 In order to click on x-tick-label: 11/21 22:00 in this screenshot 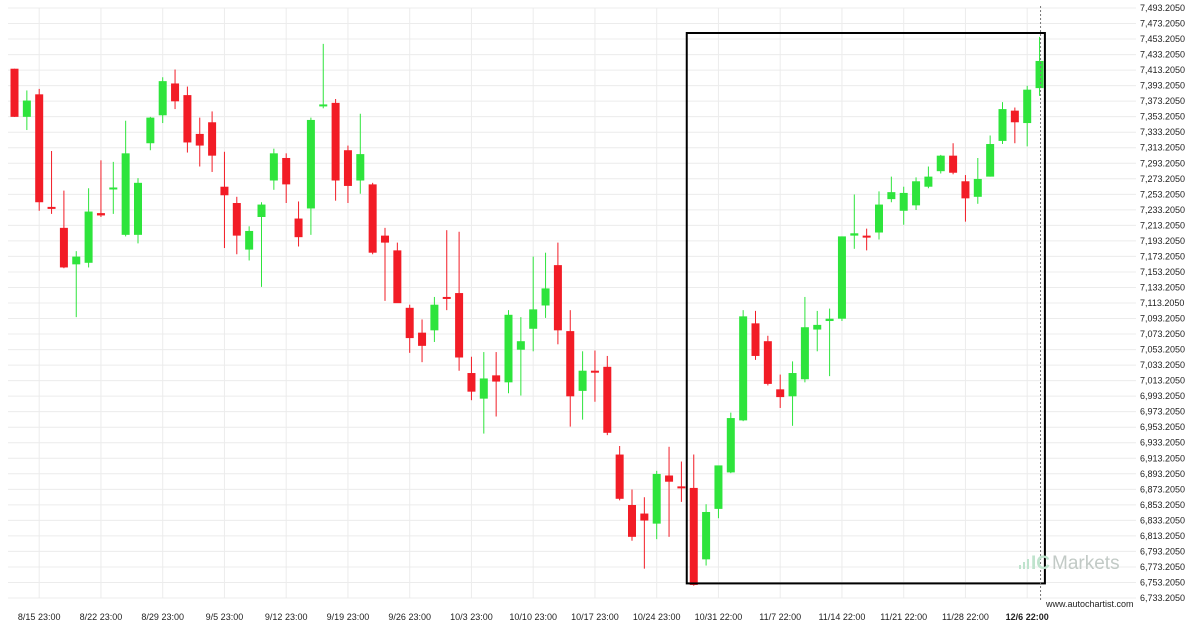, I will do `click(903, 617)`.